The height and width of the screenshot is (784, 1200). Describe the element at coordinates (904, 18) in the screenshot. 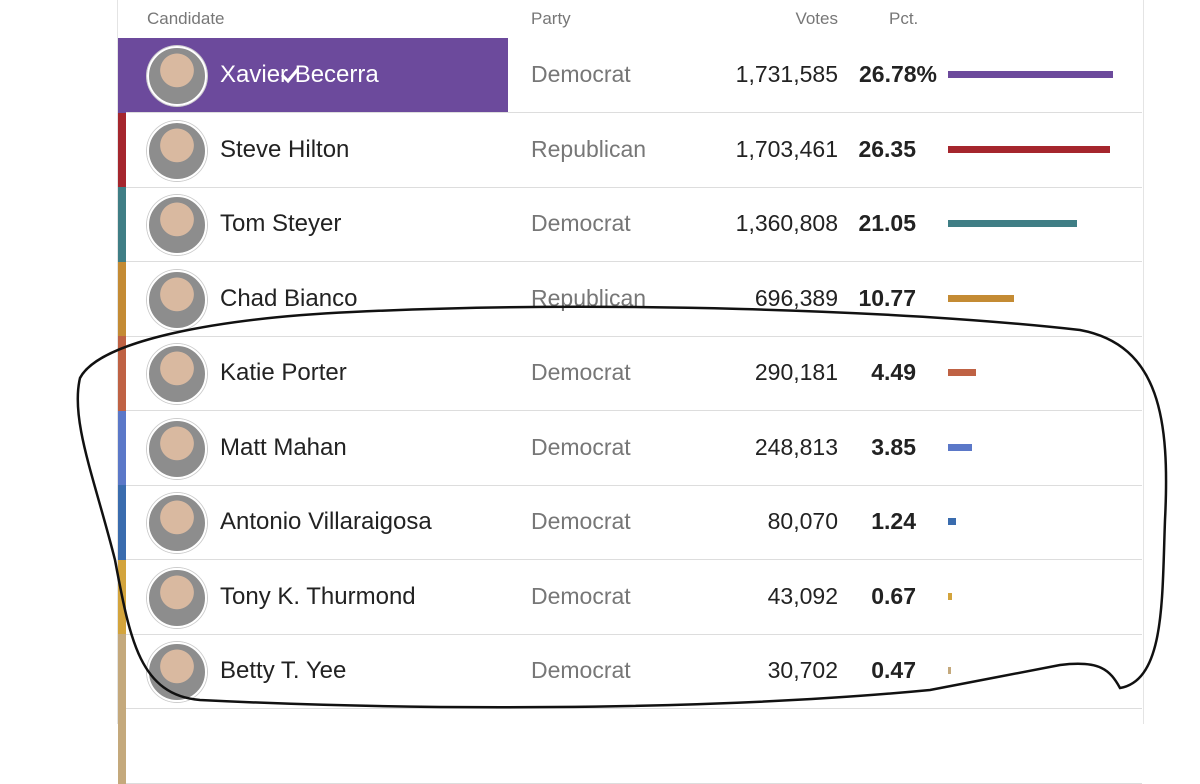

I see `header-pct: Pct.` at that location.